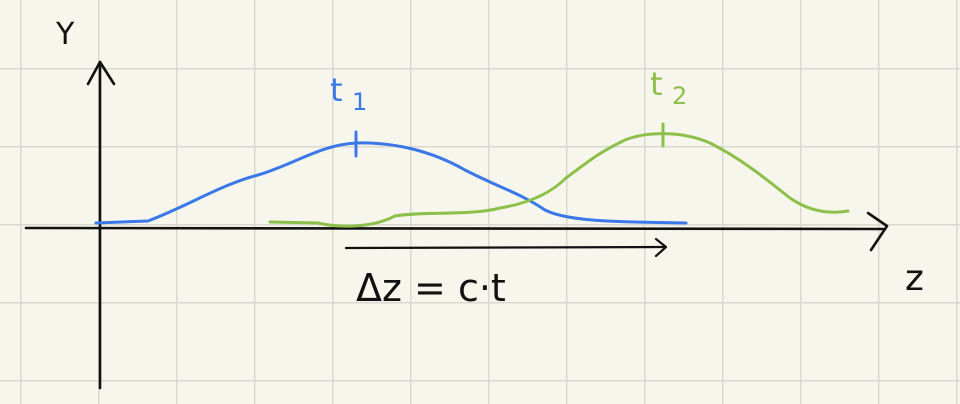  I want to click on label-t1-main: t, so click(336, 90).